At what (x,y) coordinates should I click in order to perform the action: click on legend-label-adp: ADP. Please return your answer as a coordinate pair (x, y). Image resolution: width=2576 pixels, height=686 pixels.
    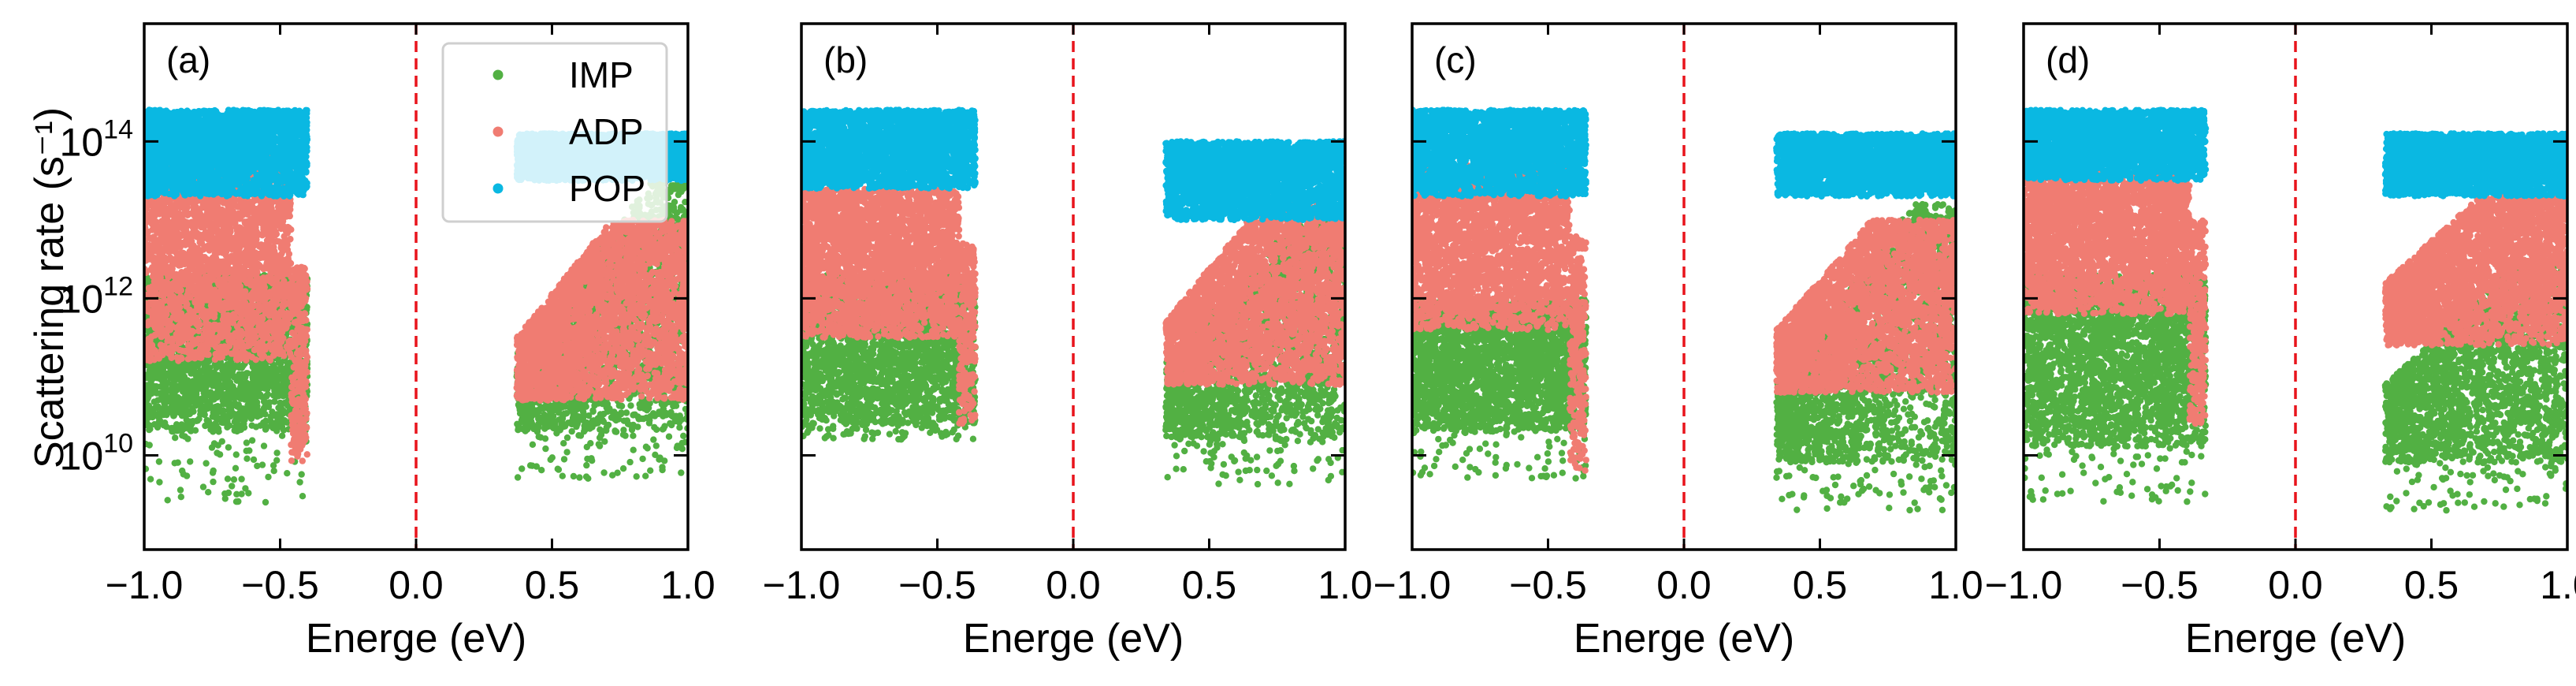
    Looking at the image, I should click on (606, 131).